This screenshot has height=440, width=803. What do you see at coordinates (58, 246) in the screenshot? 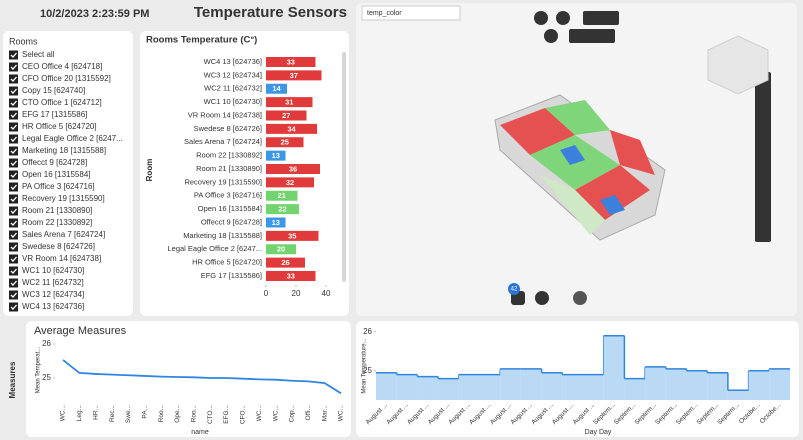
I see `slicer-item: Swedese 8 [624726]` at bounding box center [58, 246].